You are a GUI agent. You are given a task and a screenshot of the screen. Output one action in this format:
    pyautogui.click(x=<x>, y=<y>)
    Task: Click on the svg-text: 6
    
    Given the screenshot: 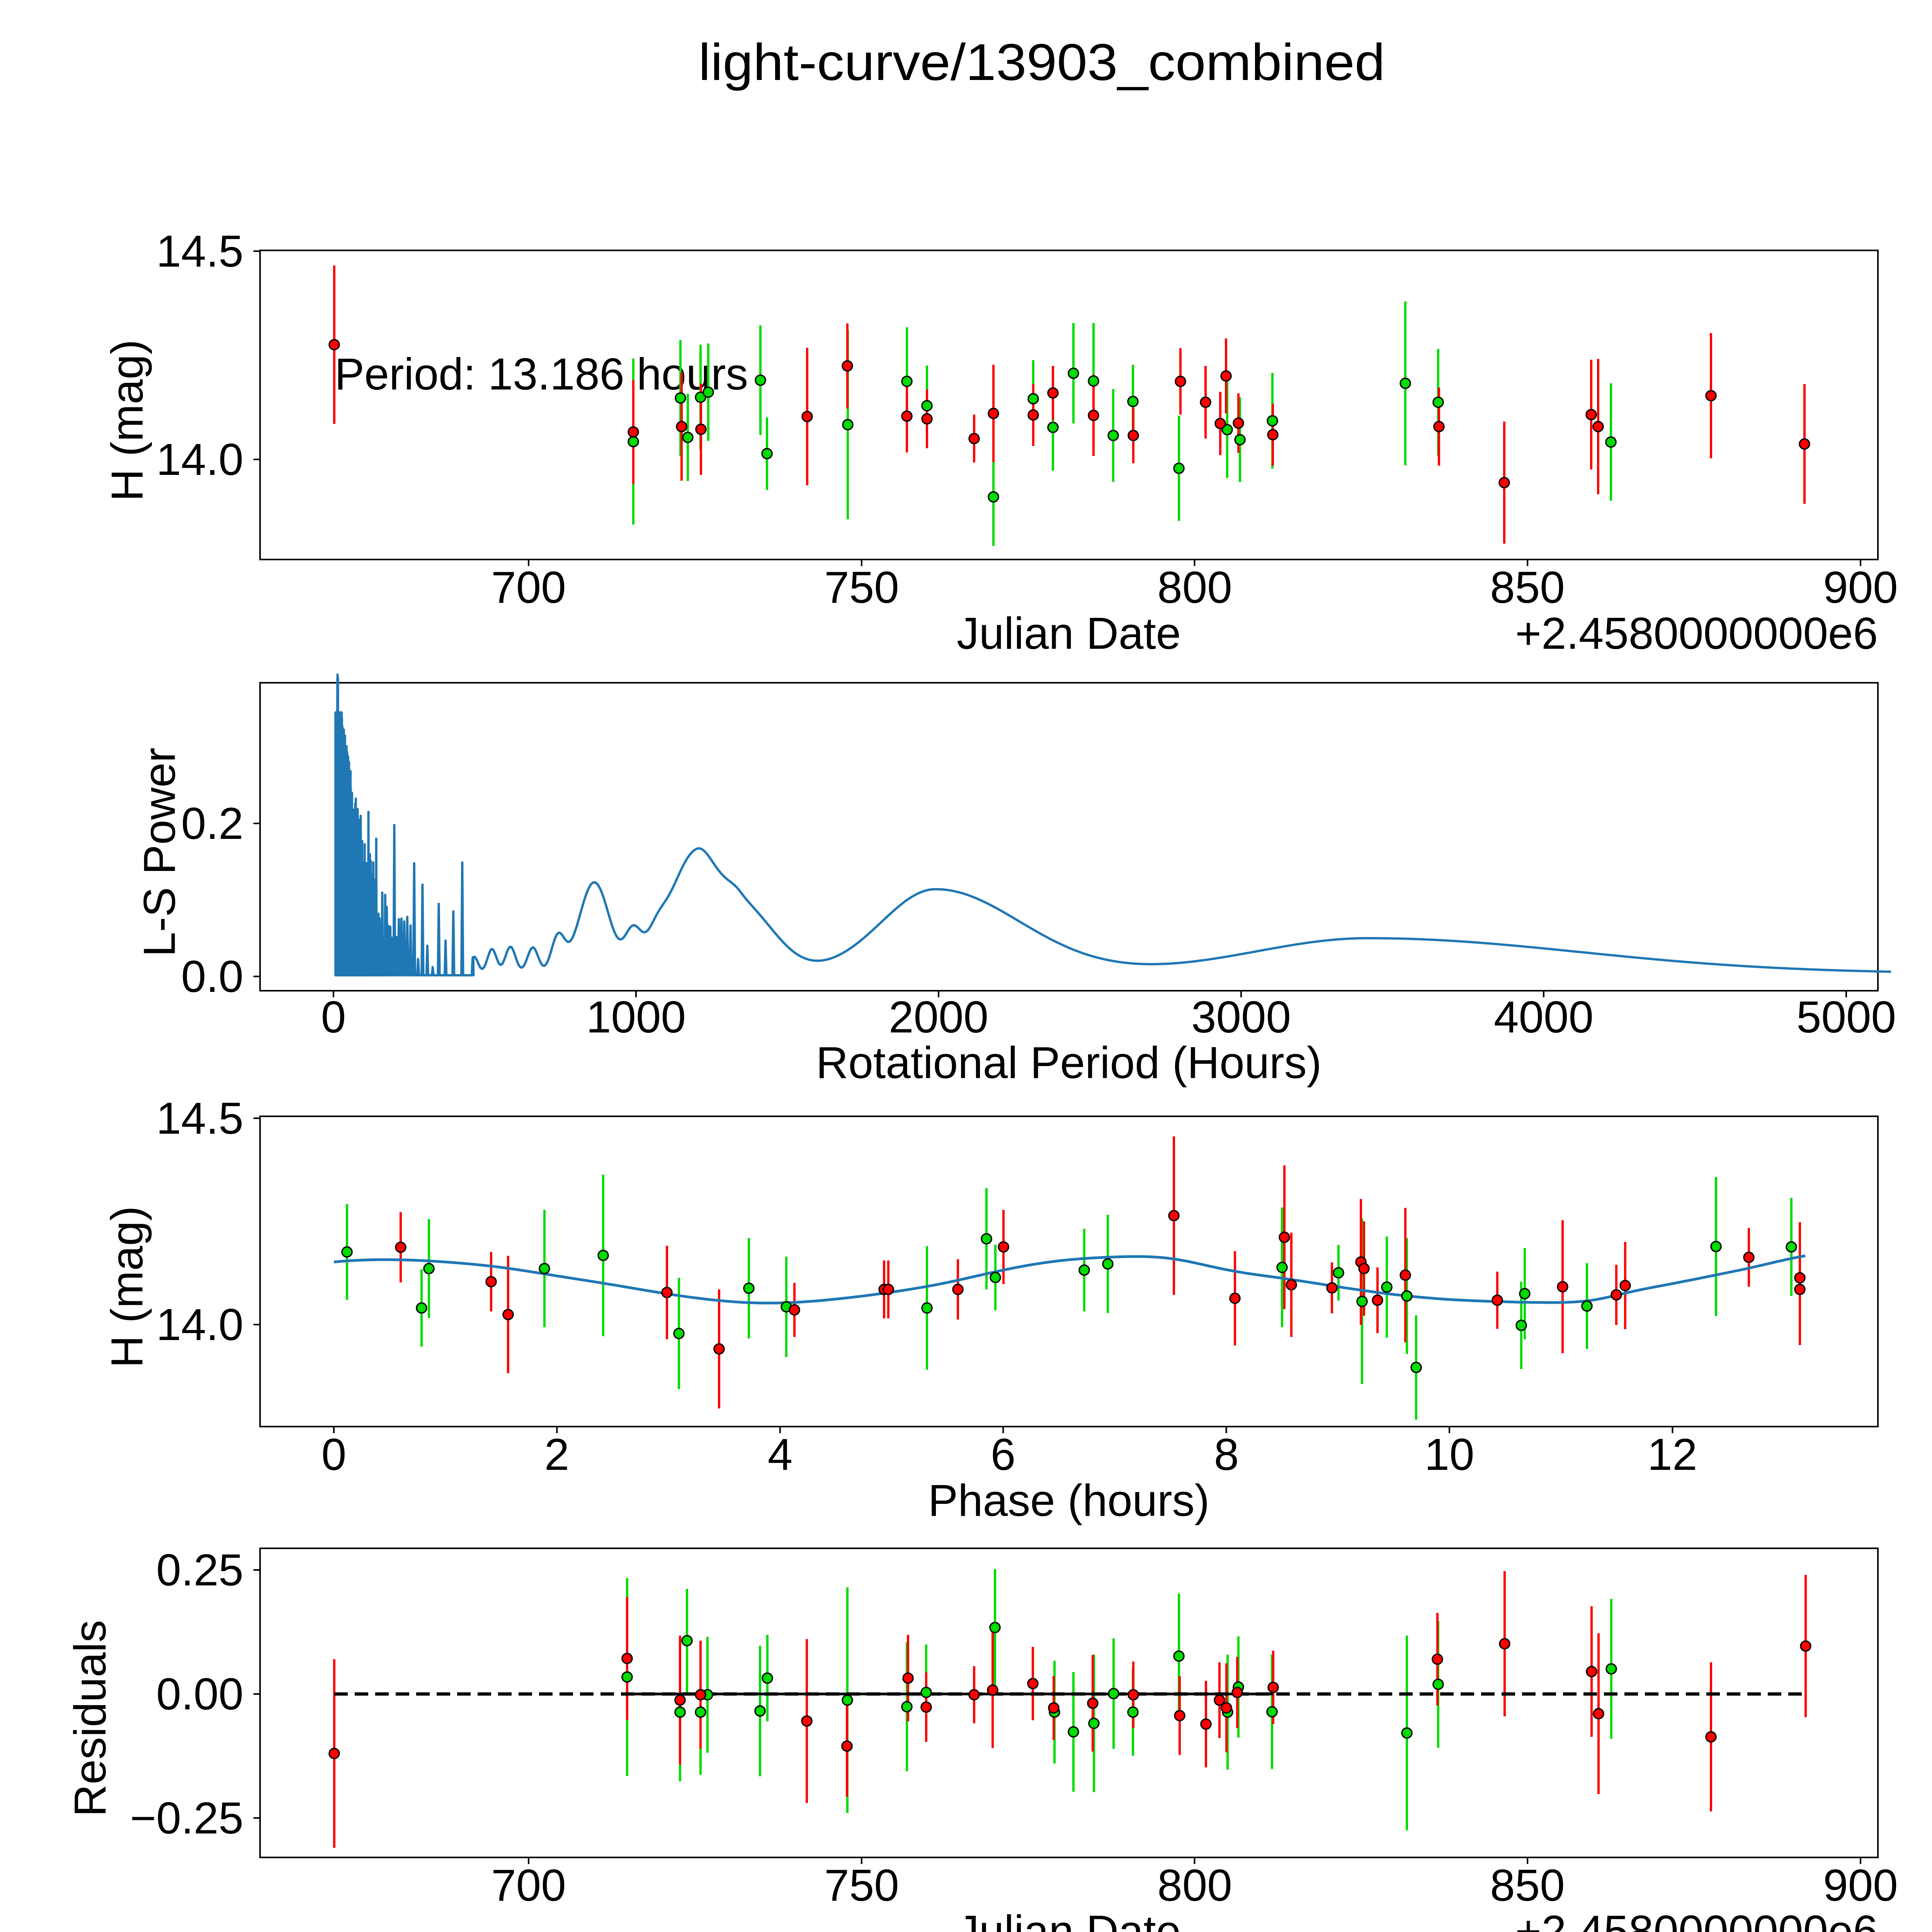 What is the action you would take?
    pyautogui.click(x=1004, y=1454)
    